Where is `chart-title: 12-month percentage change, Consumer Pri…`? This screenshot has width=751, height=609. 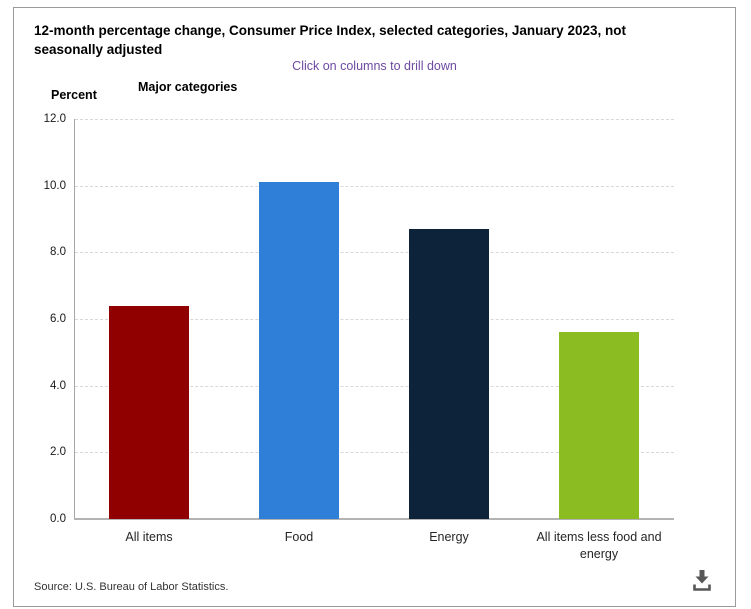
chart-title: 12-month percentage change, Consumer Pri… is located at coordinates (330, 40).